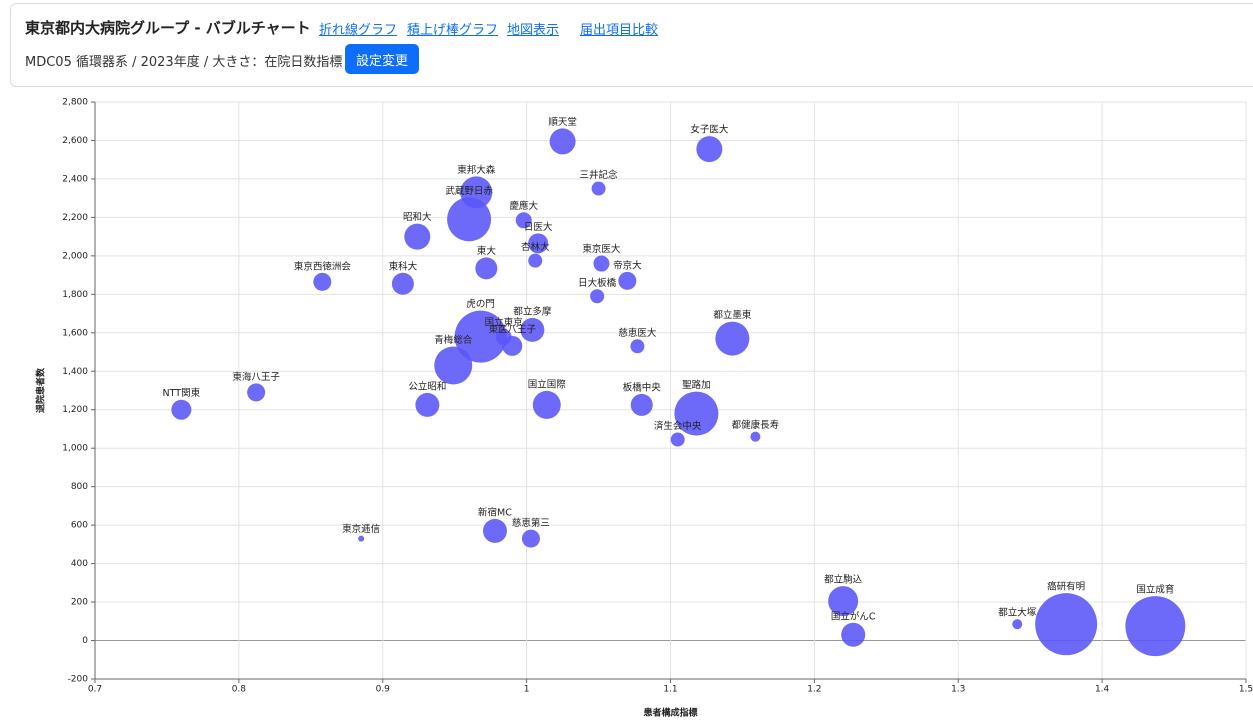 This screenshot has height=724, width=1253. I want to click on bubble-label: 済生会中央, so click(678, 426).